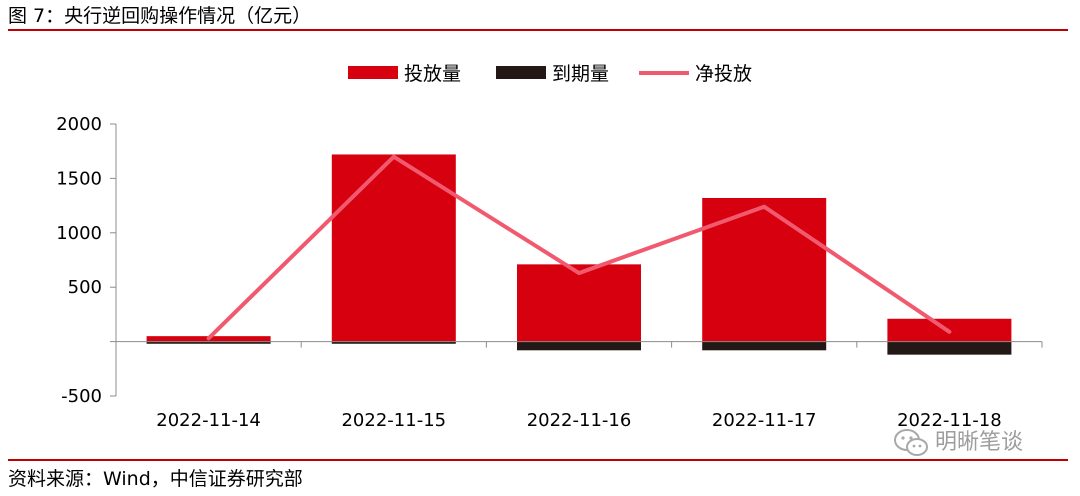 The width and height of the screenshot is (1080, 496). What do you see at coordinates (579, 420) in the screenshot?
I see `x-tick-label: 2022-11-16` at bounding box center [579, 420].